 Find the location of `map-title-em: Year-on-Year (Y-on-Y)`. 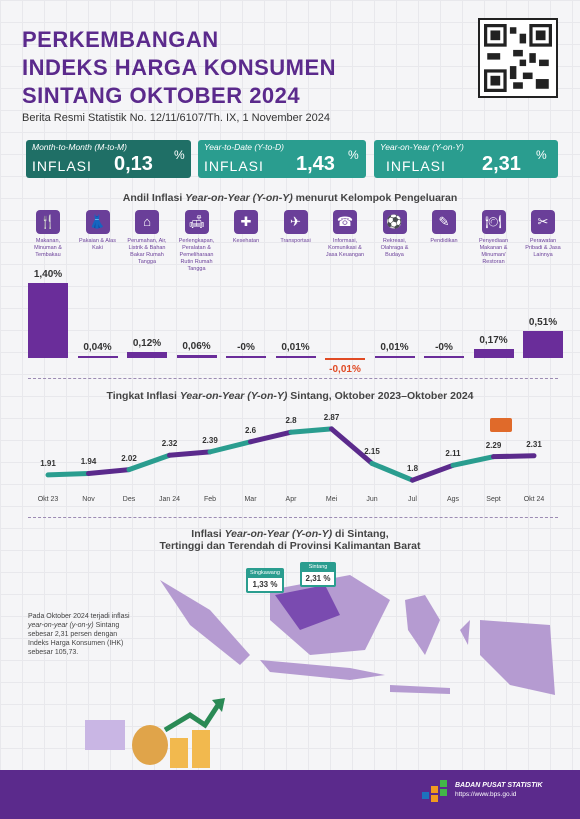

map-title-em: Year-on-Year (Y-on-Y) is located at coordinates (278, 534).